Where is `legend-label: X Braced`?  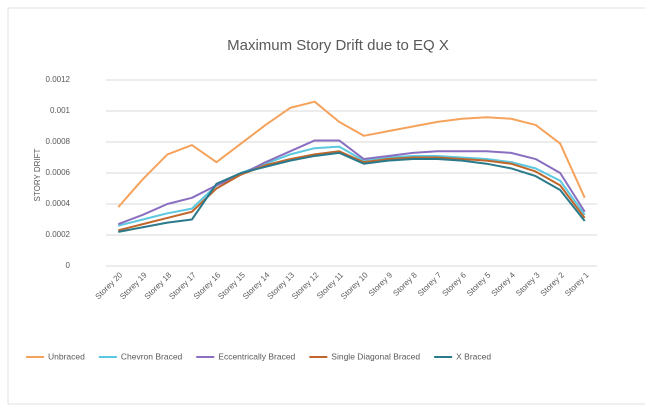
legend-label: X Braced is located at coordinates (473, 356).